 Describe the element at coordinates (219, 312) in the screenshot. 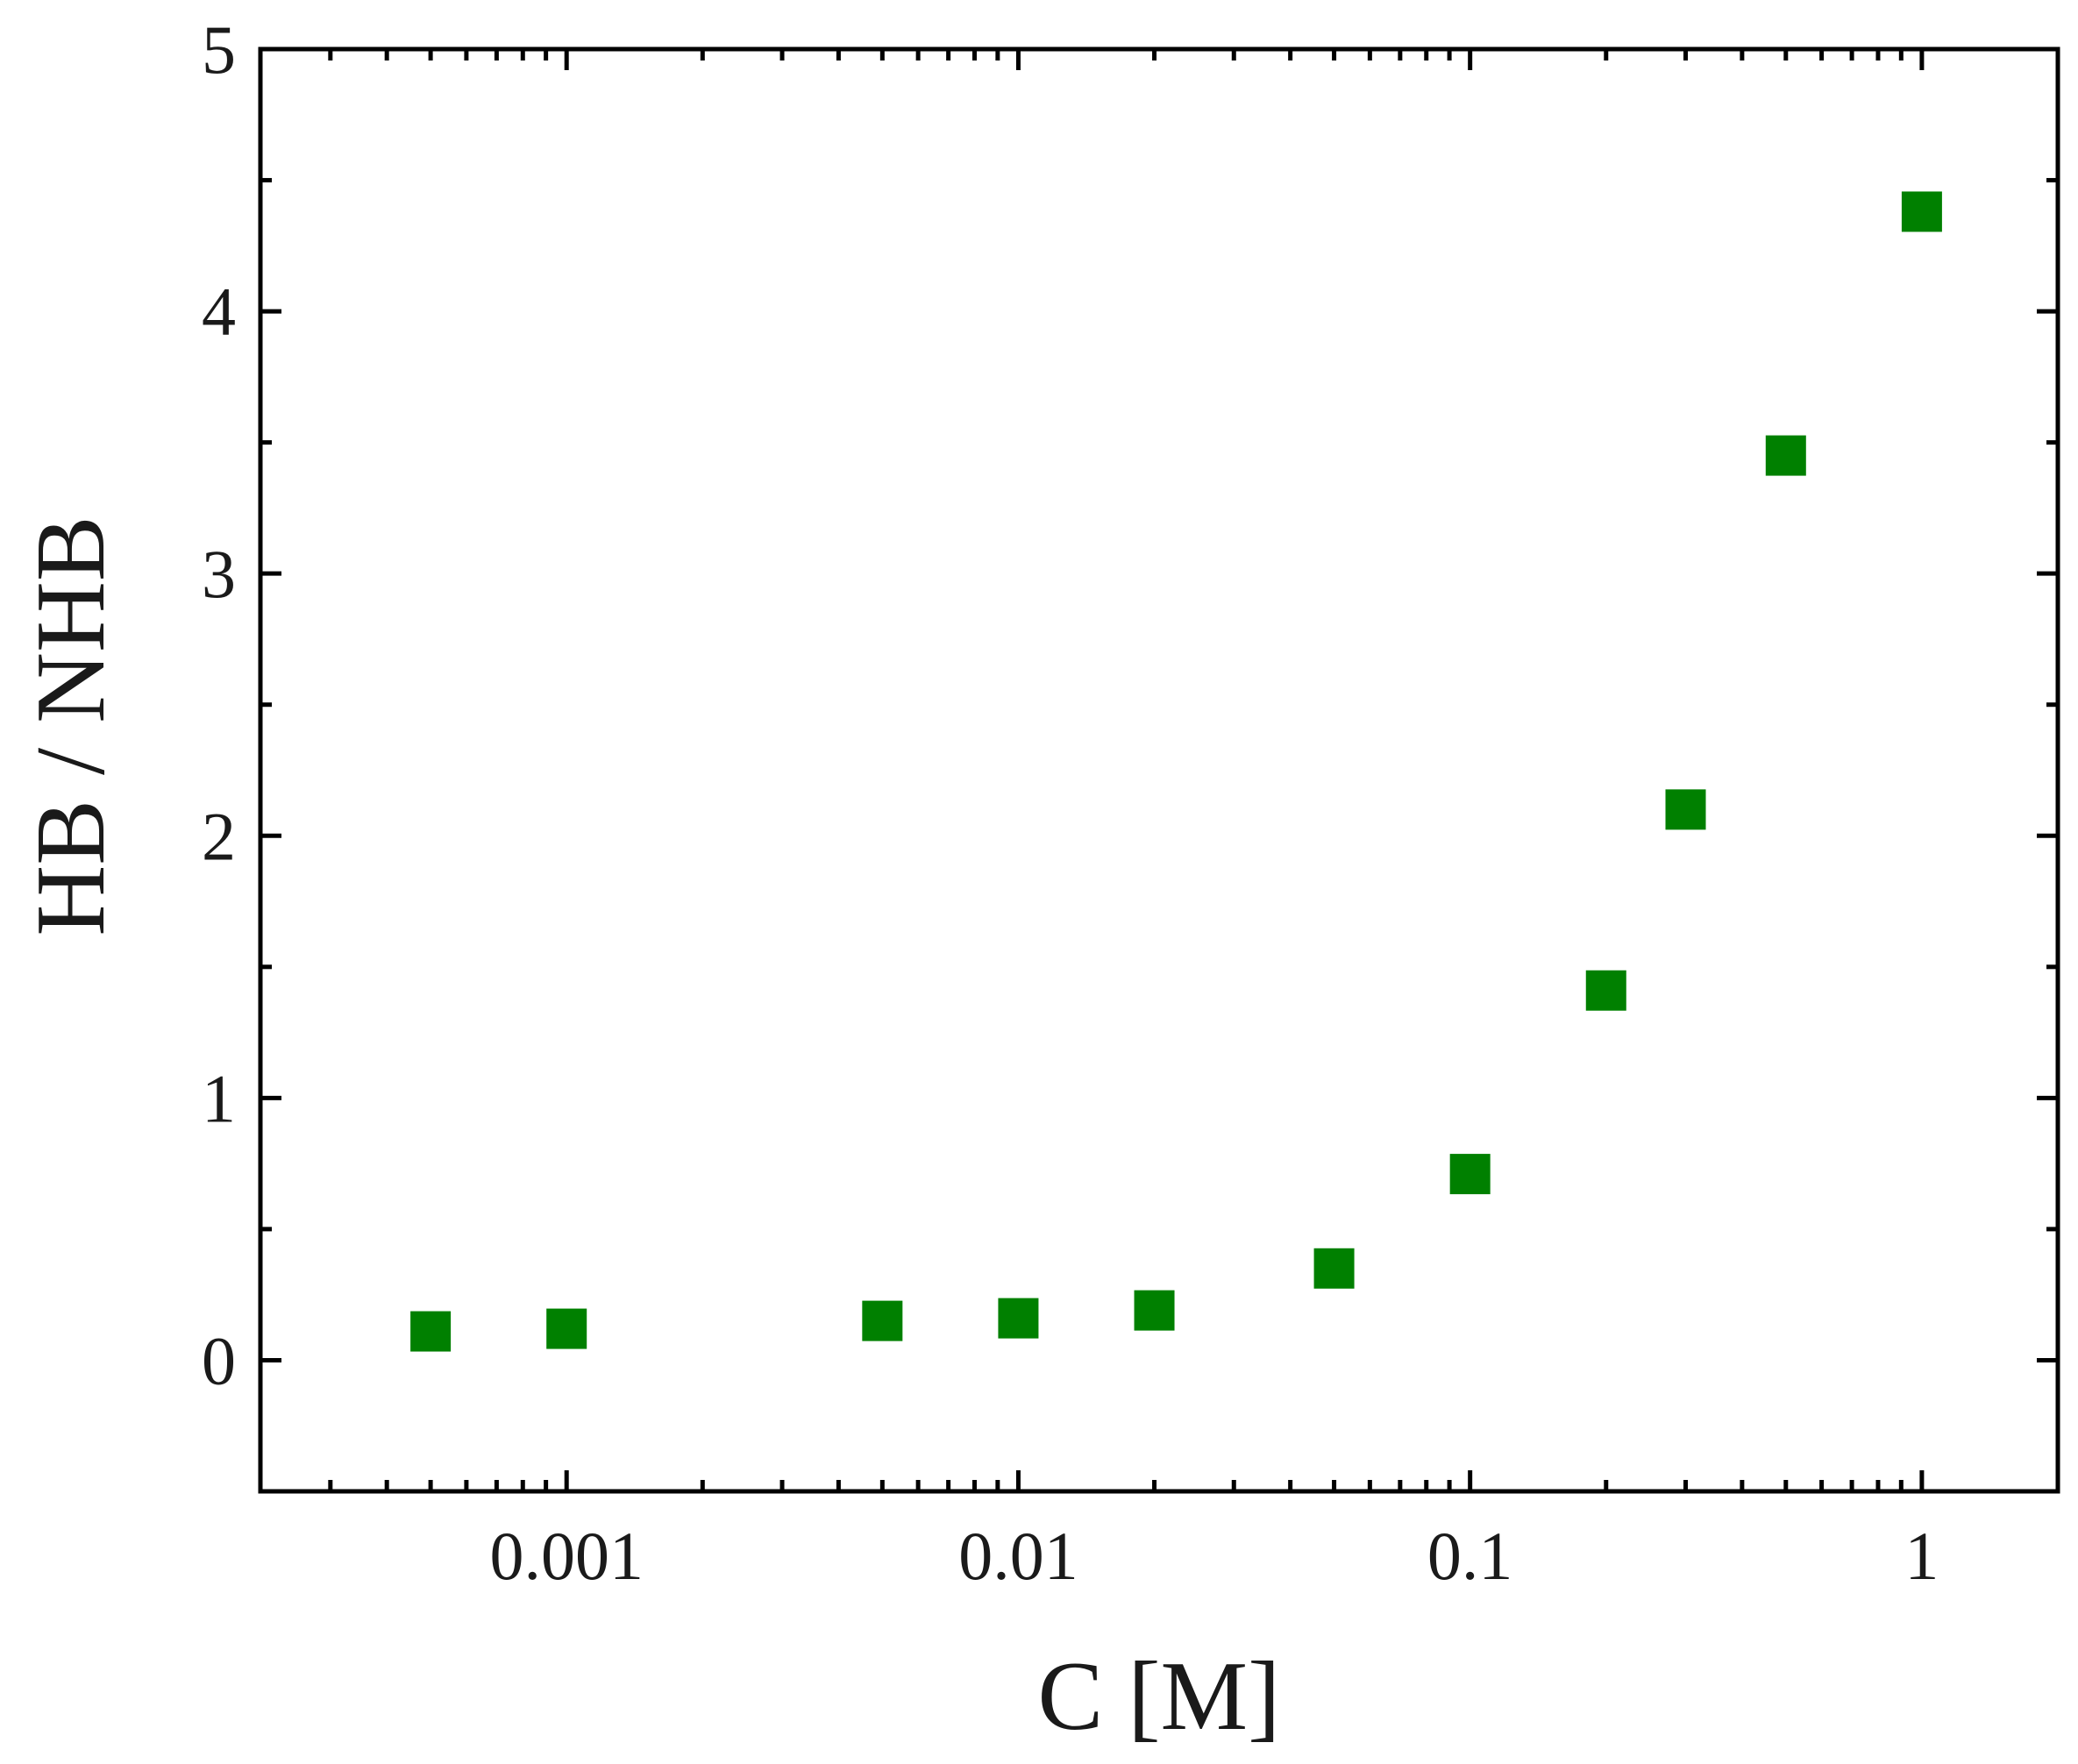

I see `y-tick-label: 4` at that location.